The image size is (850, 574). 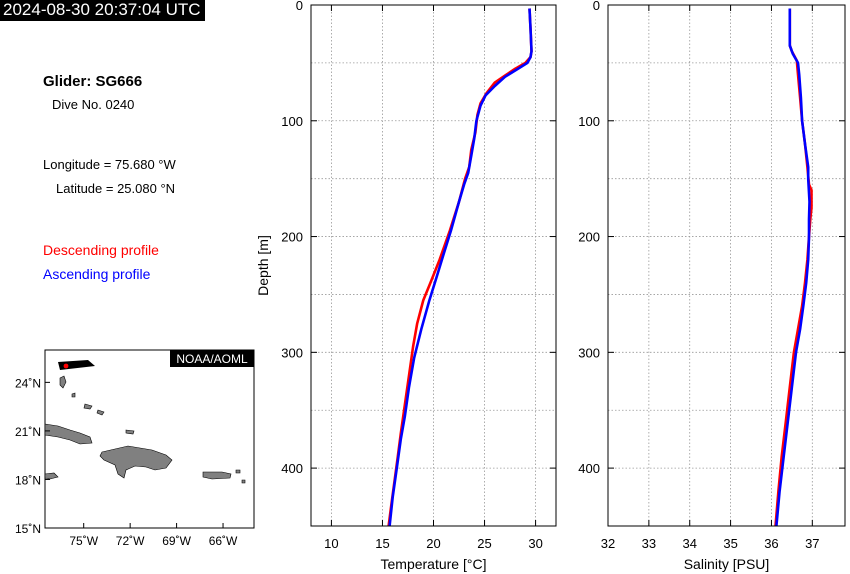 I want to click on x-tick-label: 36, so click(x=771, y=543).